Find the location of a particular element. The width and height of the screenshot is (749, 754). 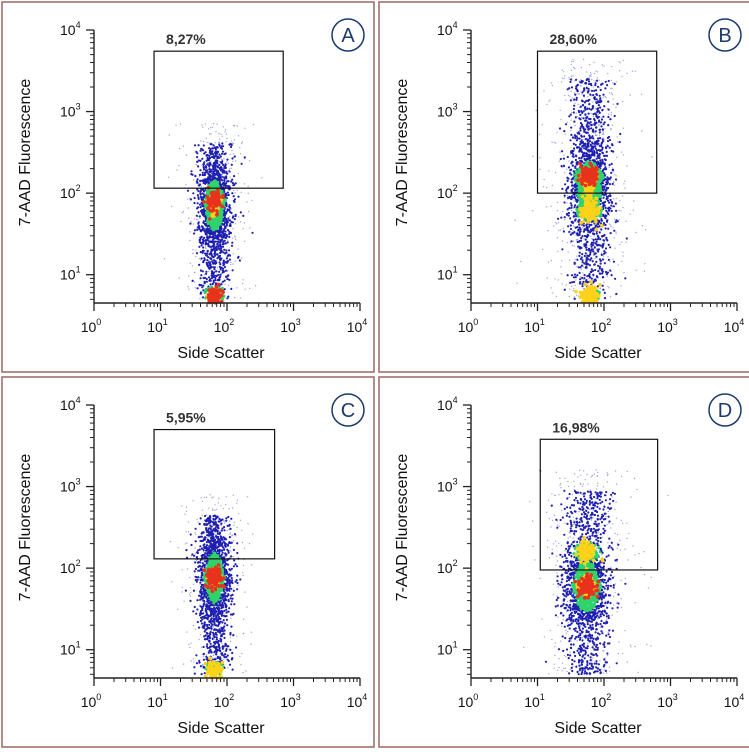

tick-exponent: 2 is located at coordinates (608, 322).